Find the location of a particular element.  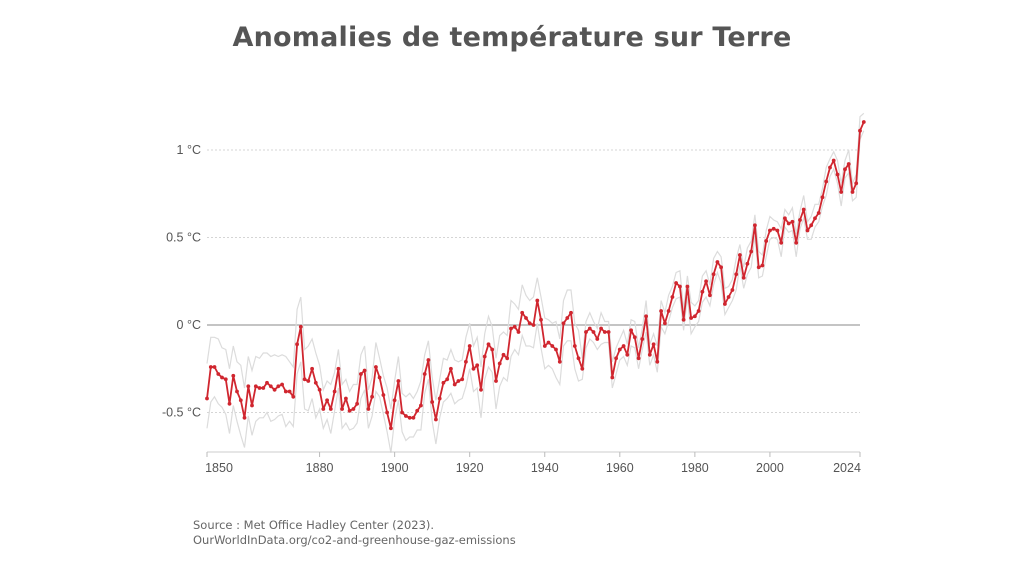

x-tick-label: 1940 is located at coordinates (545, 468).